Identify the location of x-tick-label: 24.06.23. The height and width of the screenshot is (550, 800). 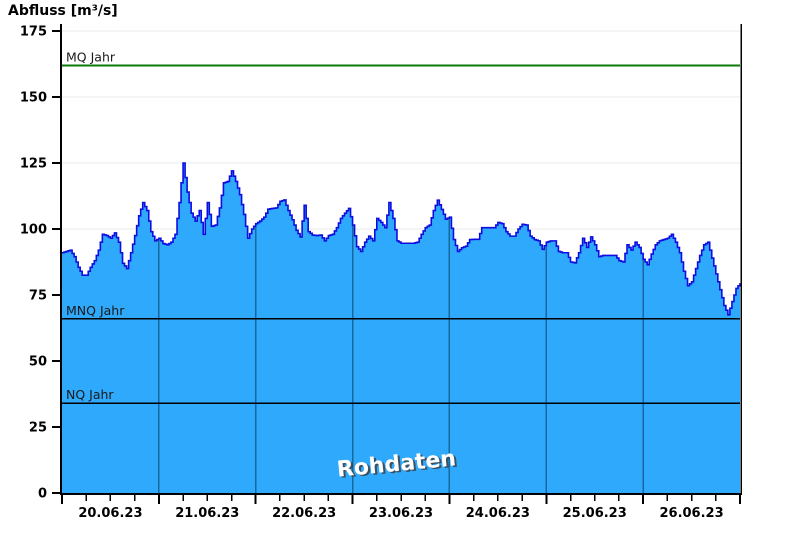
(498, 513).